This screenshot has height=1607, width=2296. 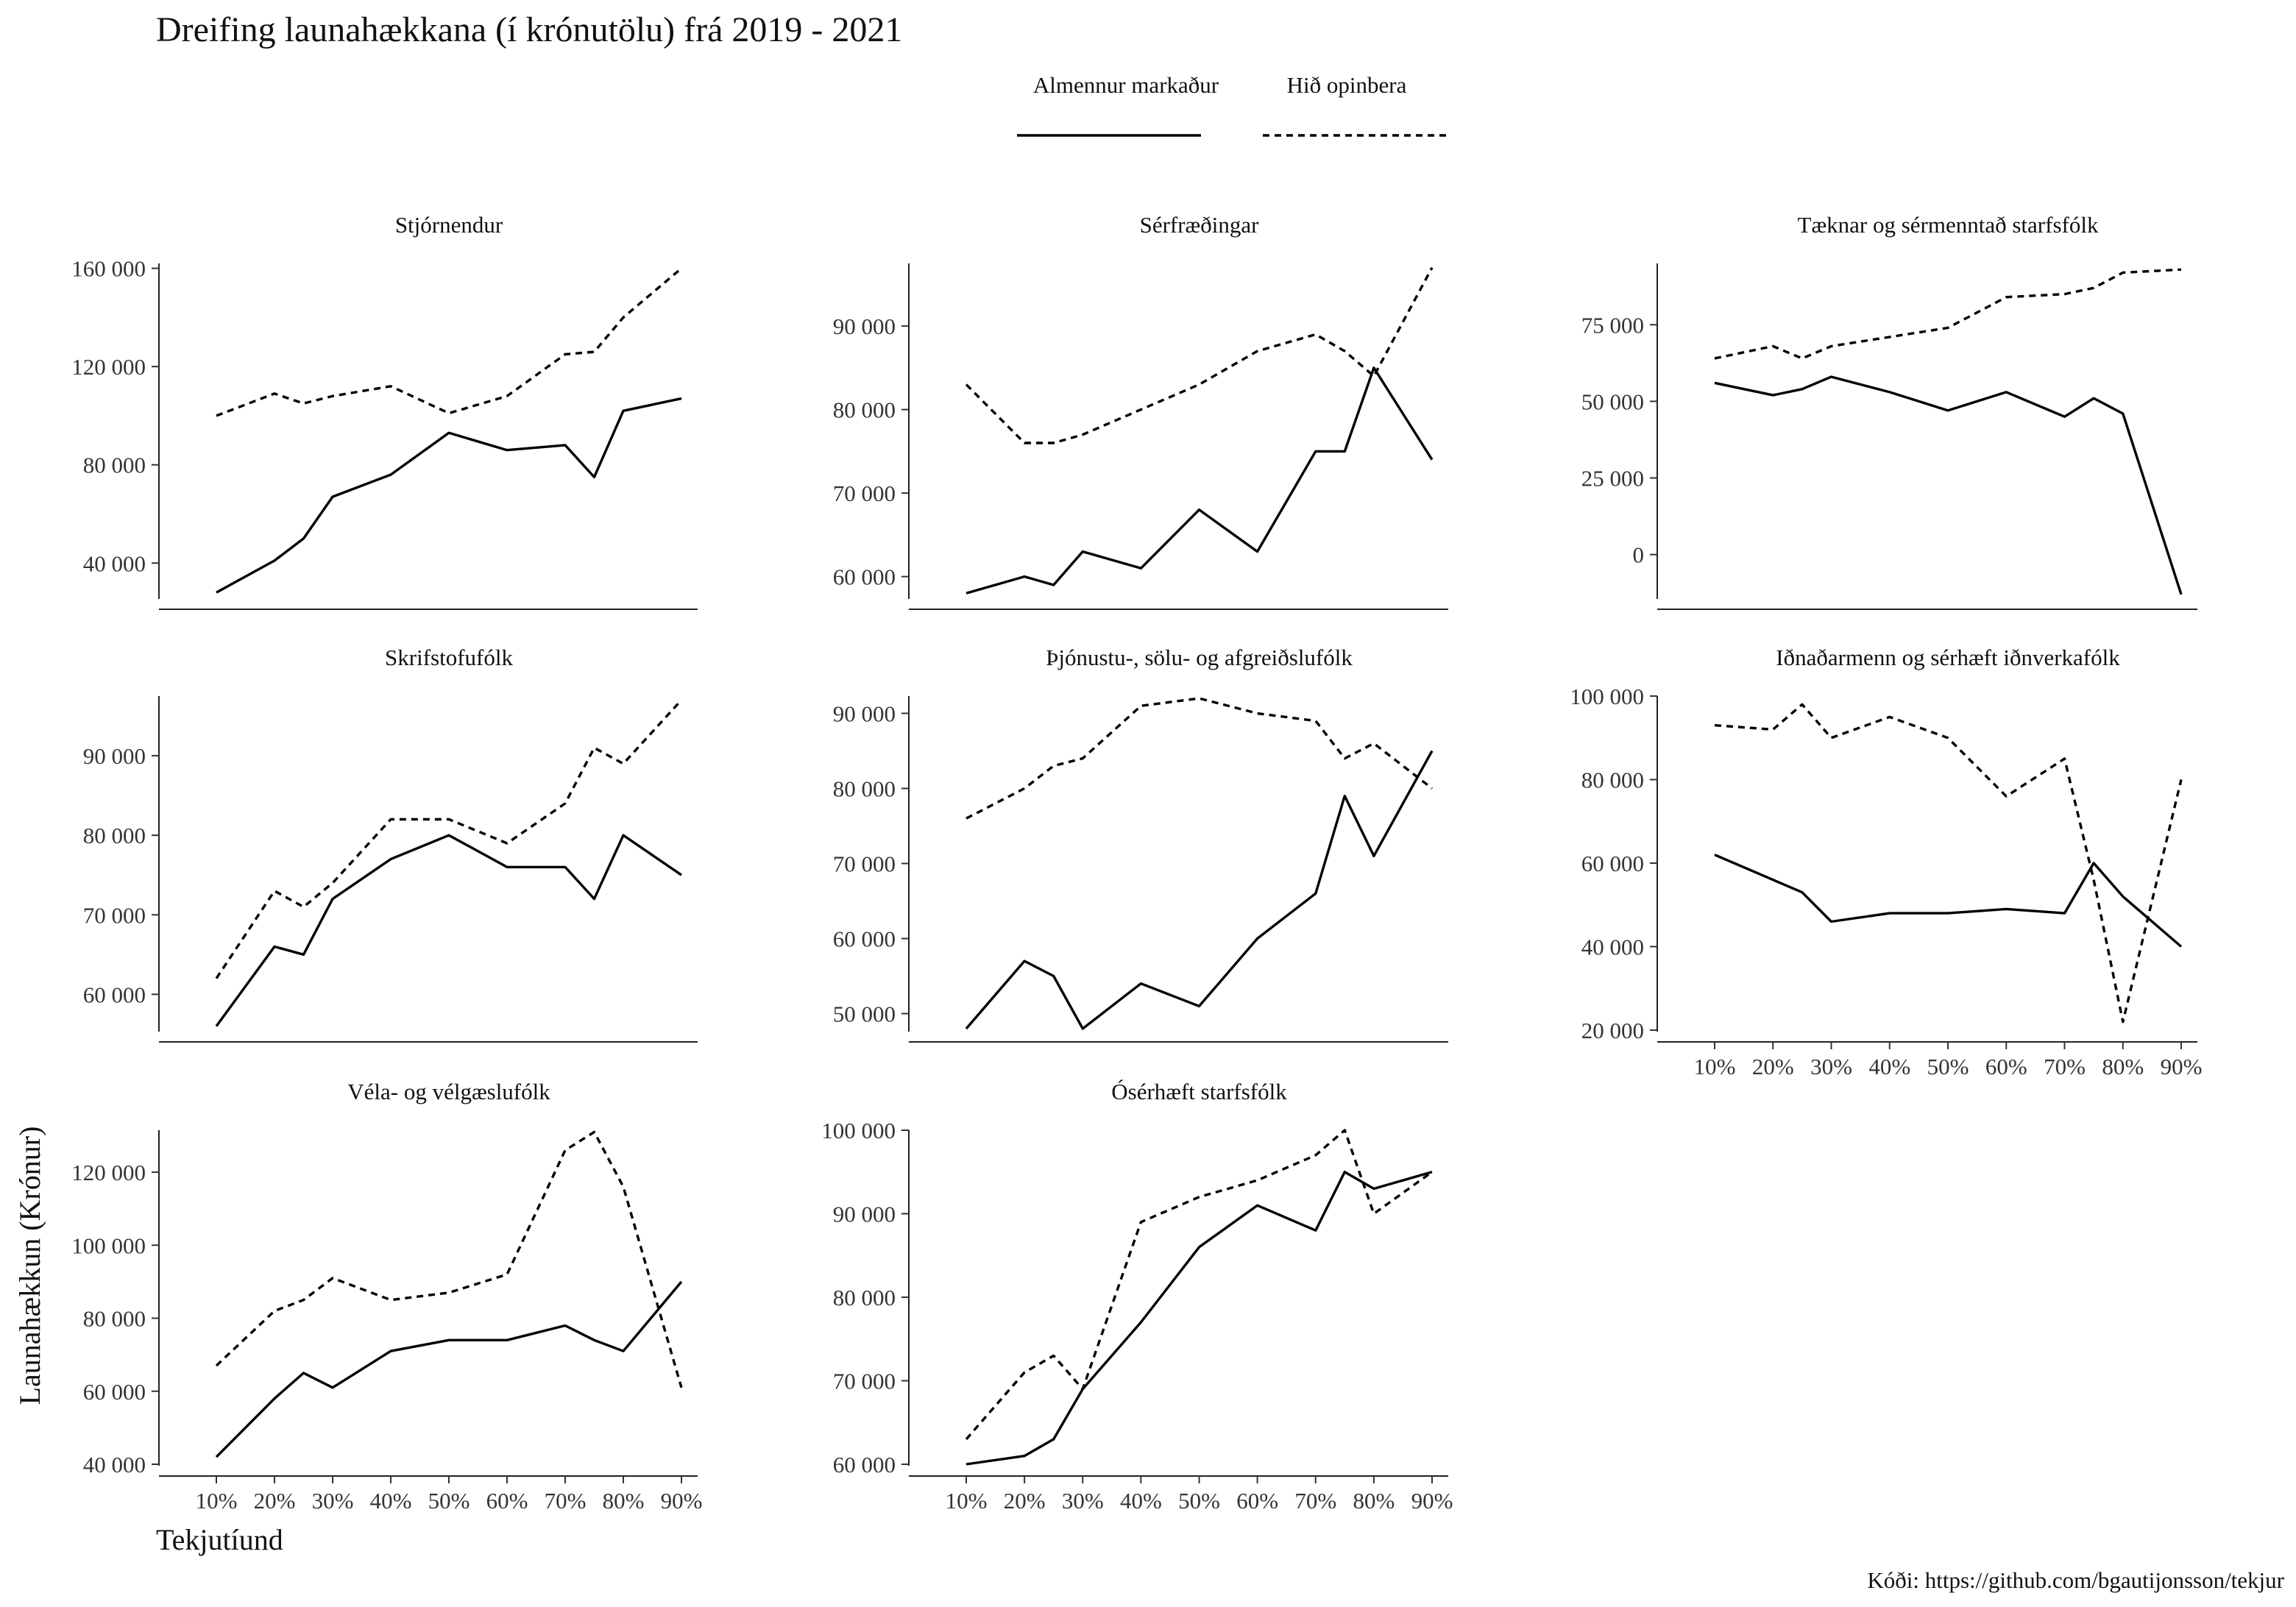 What do you see at coordinates (115, 466) in the screenshot?
I see `facet-stjornendur-y-tick-label: 80 000` at bounding box center [115, 466].